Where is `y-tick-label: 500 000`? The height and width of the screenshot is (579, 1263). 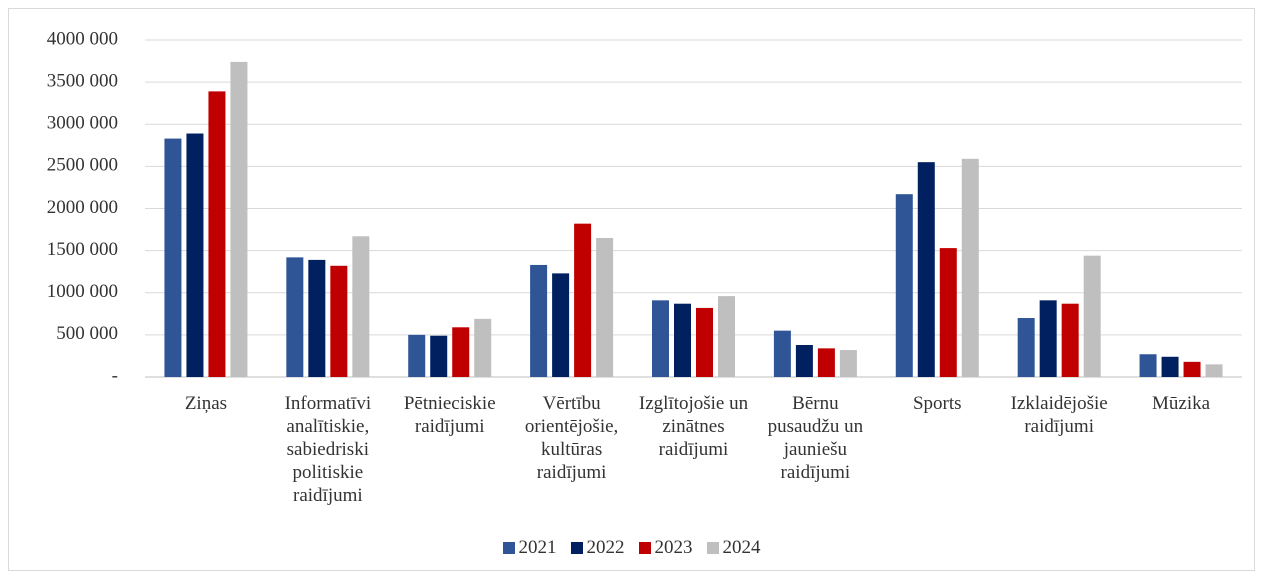 y-tick-label: 500 000 is located at coordinates (87, 333).